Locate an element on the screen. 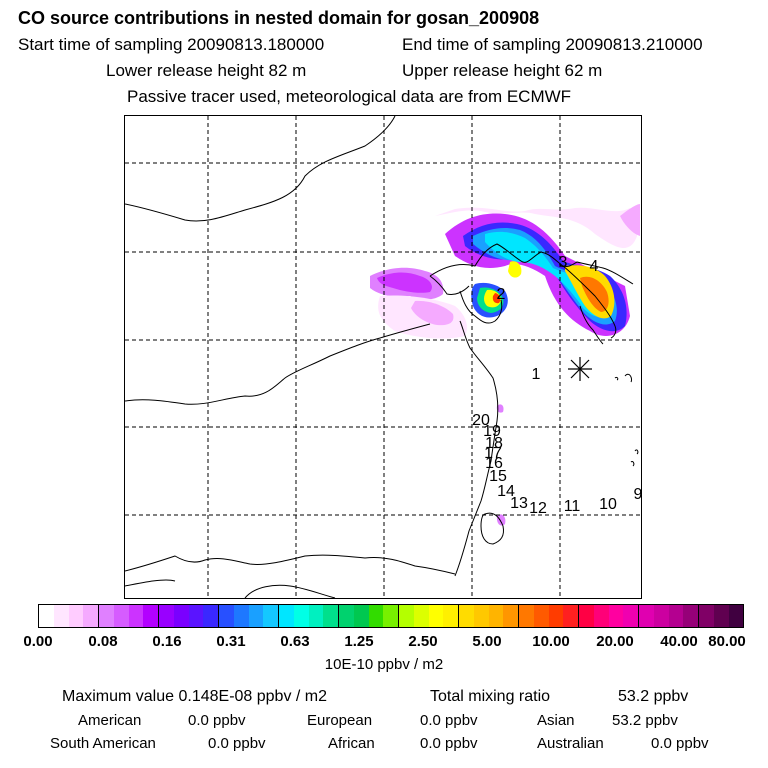 This screenshot has height=768, width=768. max-value-label: Maximum value 0.148E-08 ppbv / m2 is located at coordinates (195, 696).